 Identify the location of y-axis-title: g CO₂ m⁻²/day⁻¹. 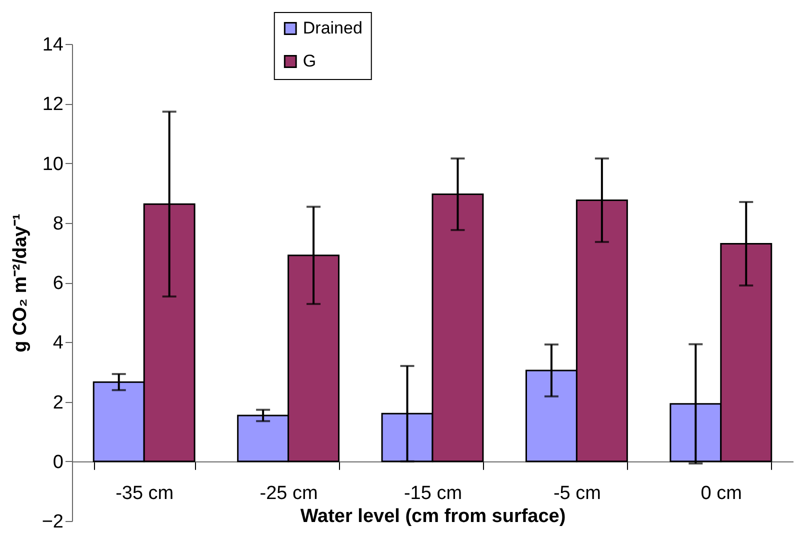
(20, 283).